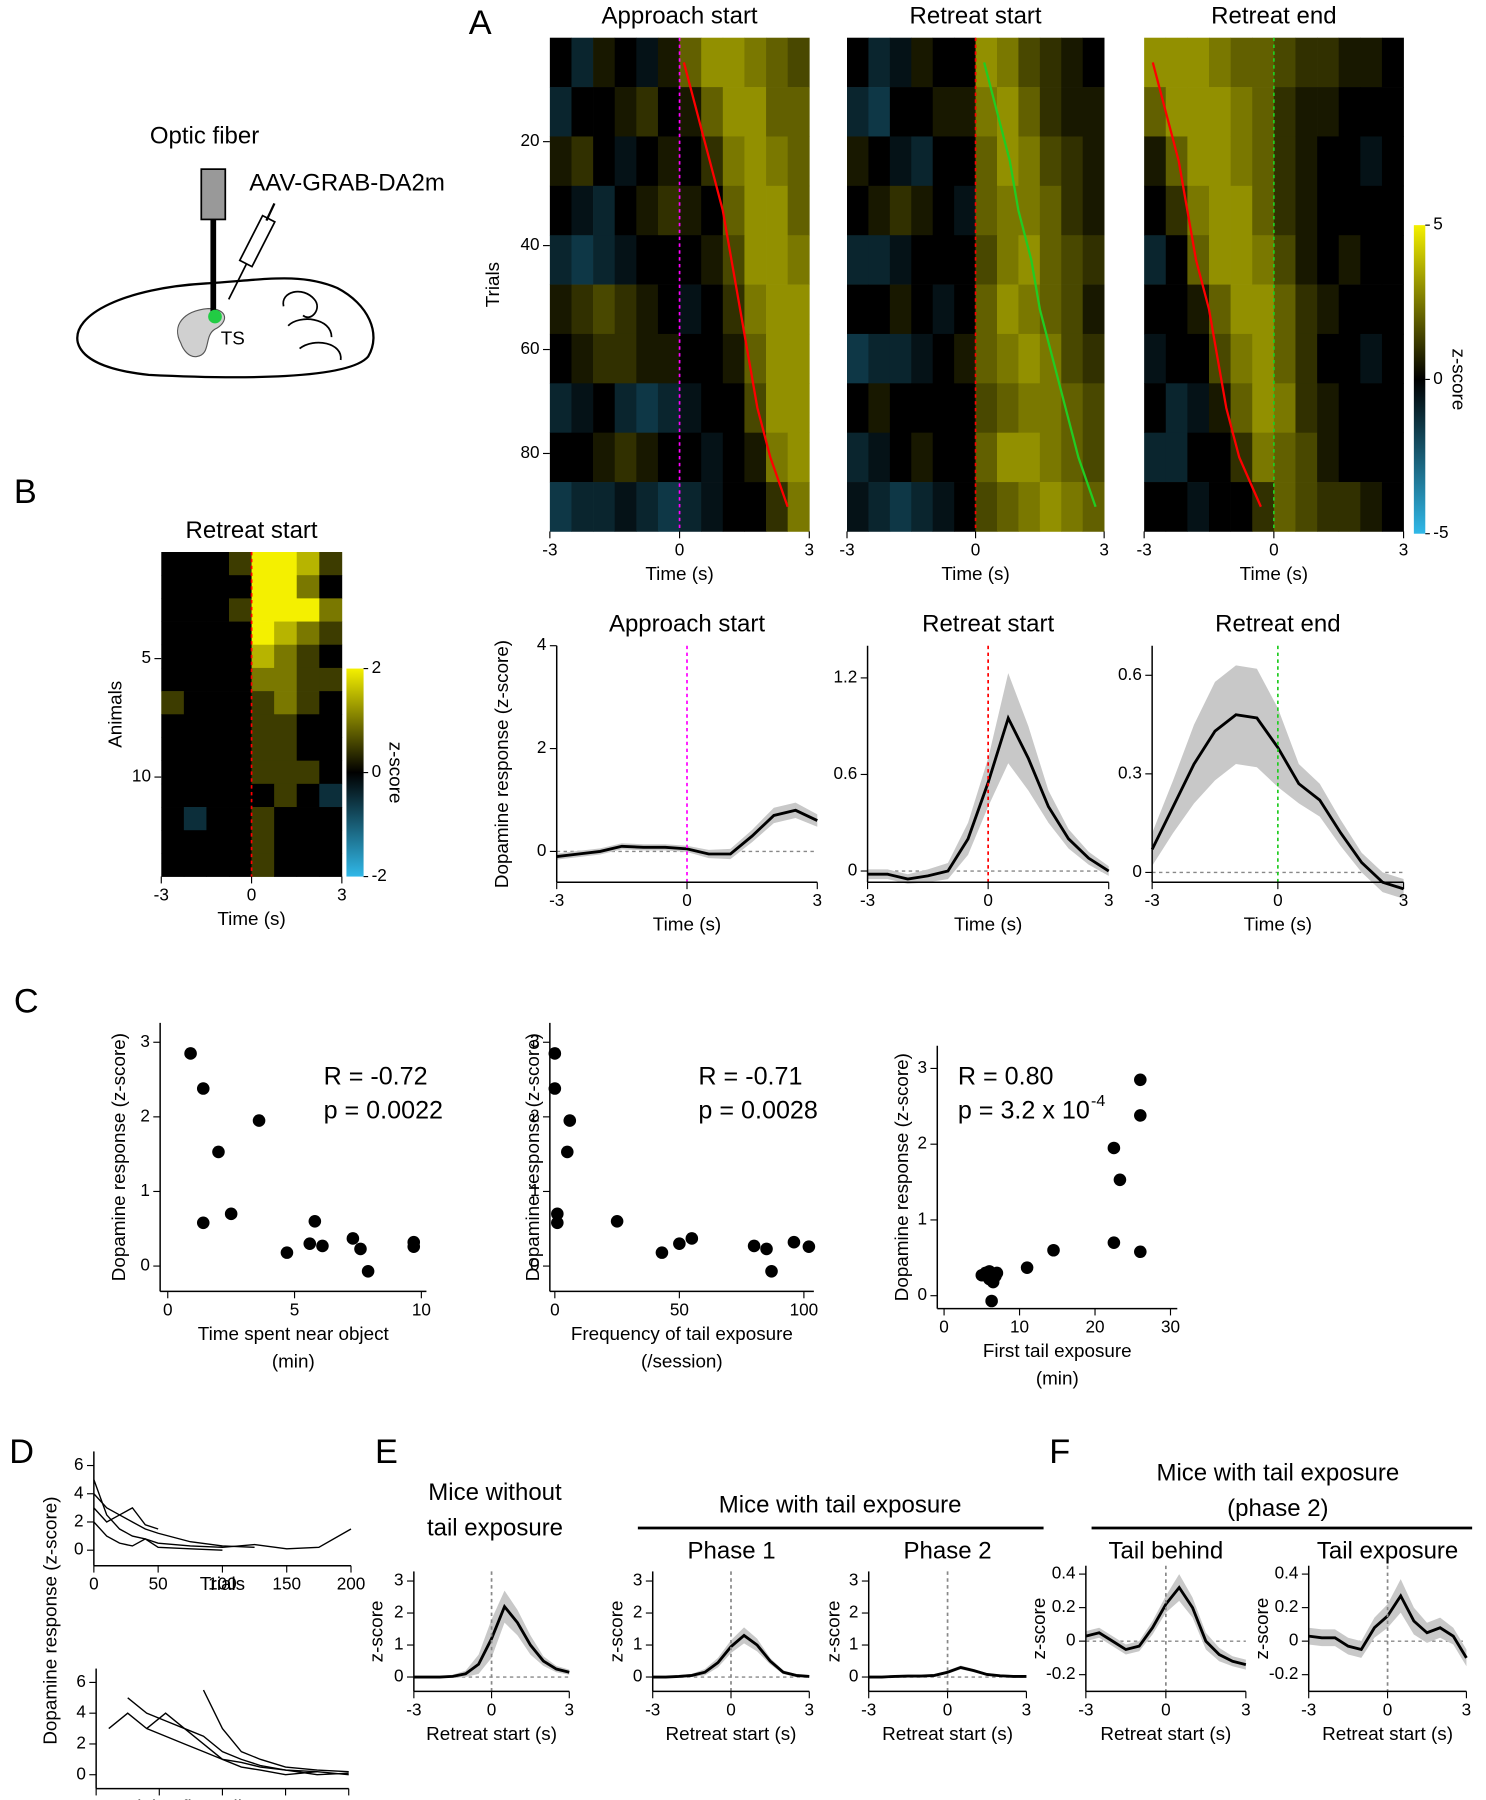 The height and width of the screenshot is (1800, 1486). I want to click on x-tick-label: 0, so click(168, 1309).